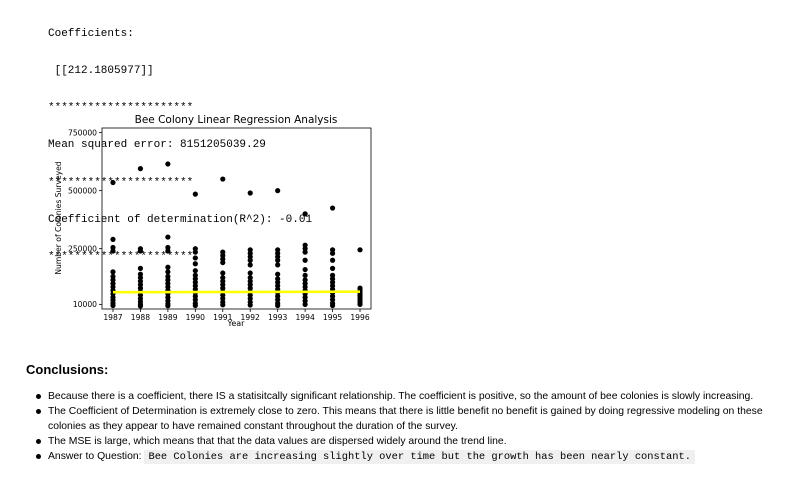 This screenshot has height=480, width=802. What do you see at coordinates (58, 217) in the screenshot?
I see `y-axis-label: Number of Colonies Surveyed` at bounding box center [58, 217].